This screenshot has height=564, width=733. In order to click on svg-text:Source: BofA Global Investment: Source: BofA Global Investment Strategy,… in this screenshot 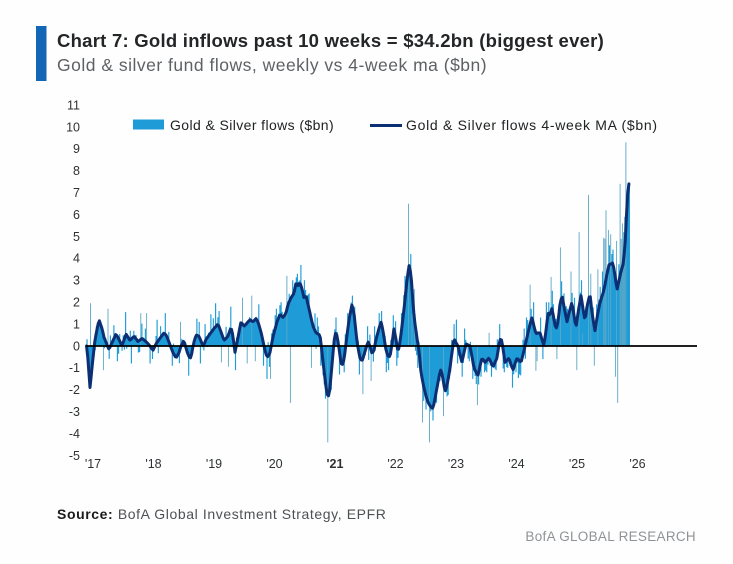, I will do `click(221, 514)`.